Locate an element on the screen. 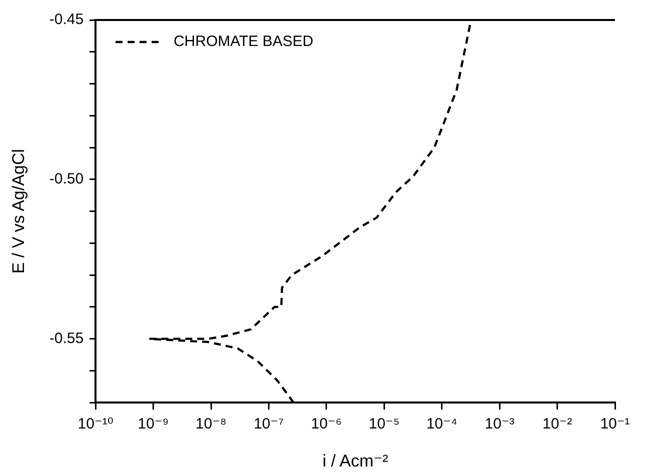 The width and height of the screenshot is (645, 476). x-tick-label: 10⁻⁹ is located at coordinates (153, 424).